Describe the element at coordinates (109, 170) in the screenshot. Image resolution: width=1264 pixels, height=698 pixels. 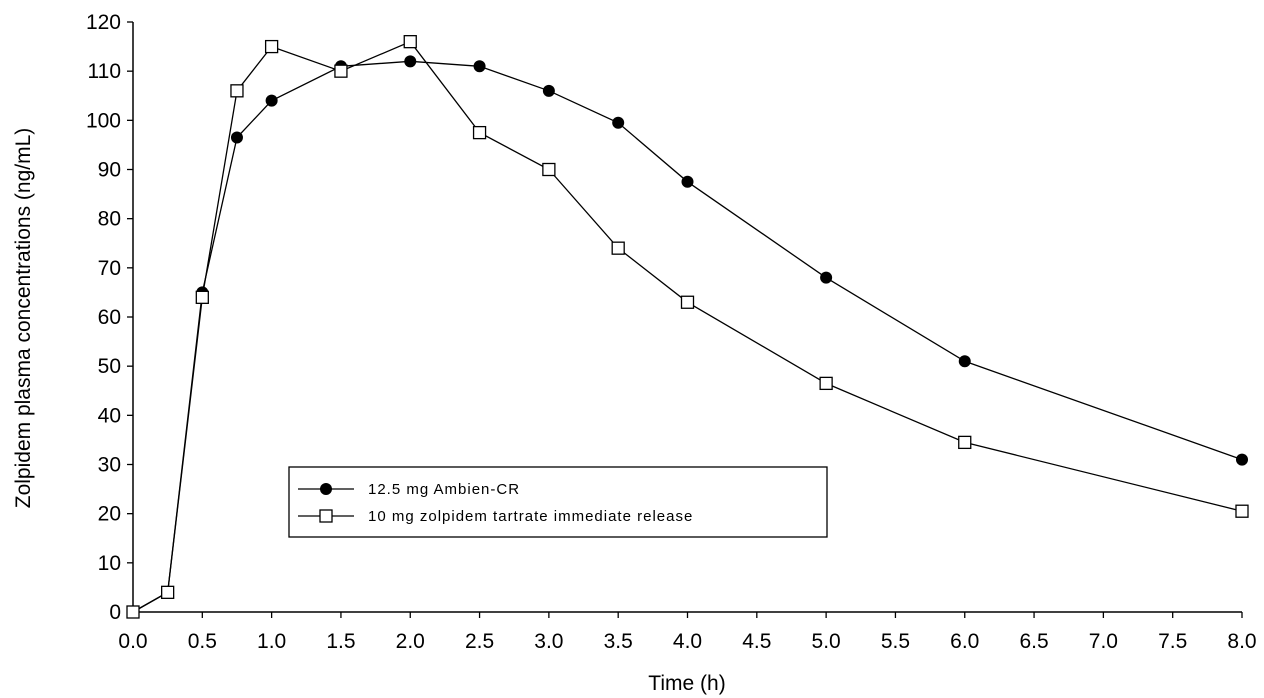
I see `y-tick-label: 90` at that location.